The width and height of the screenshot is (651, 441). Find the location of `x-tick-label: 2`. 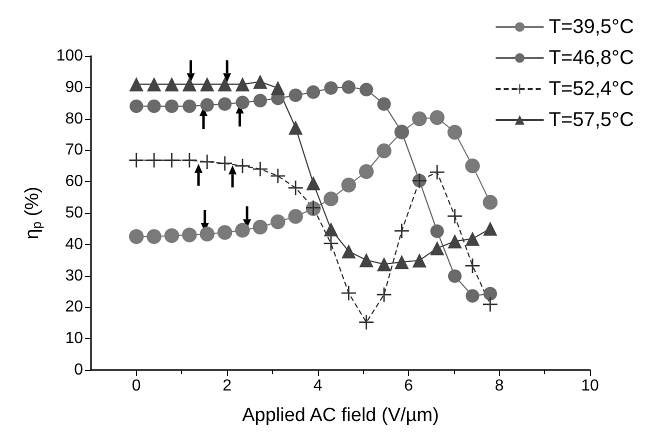

x-tick-label: 2 is located at coordinates (227, 386).